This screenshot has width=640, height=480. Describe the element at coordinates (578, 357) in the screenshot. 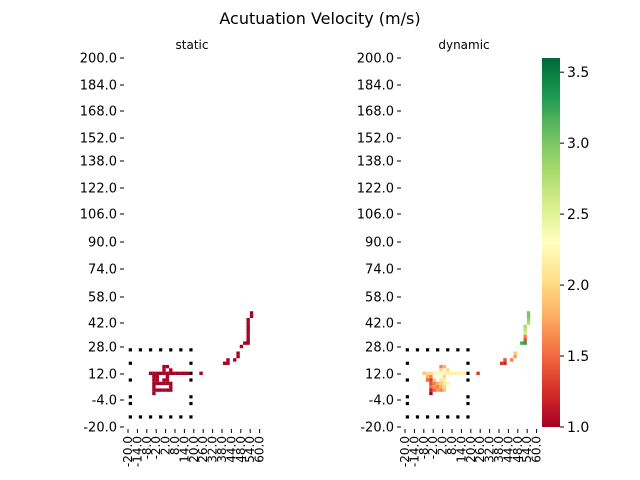

I see `colorbar-tick-label: 1.5` at that location.